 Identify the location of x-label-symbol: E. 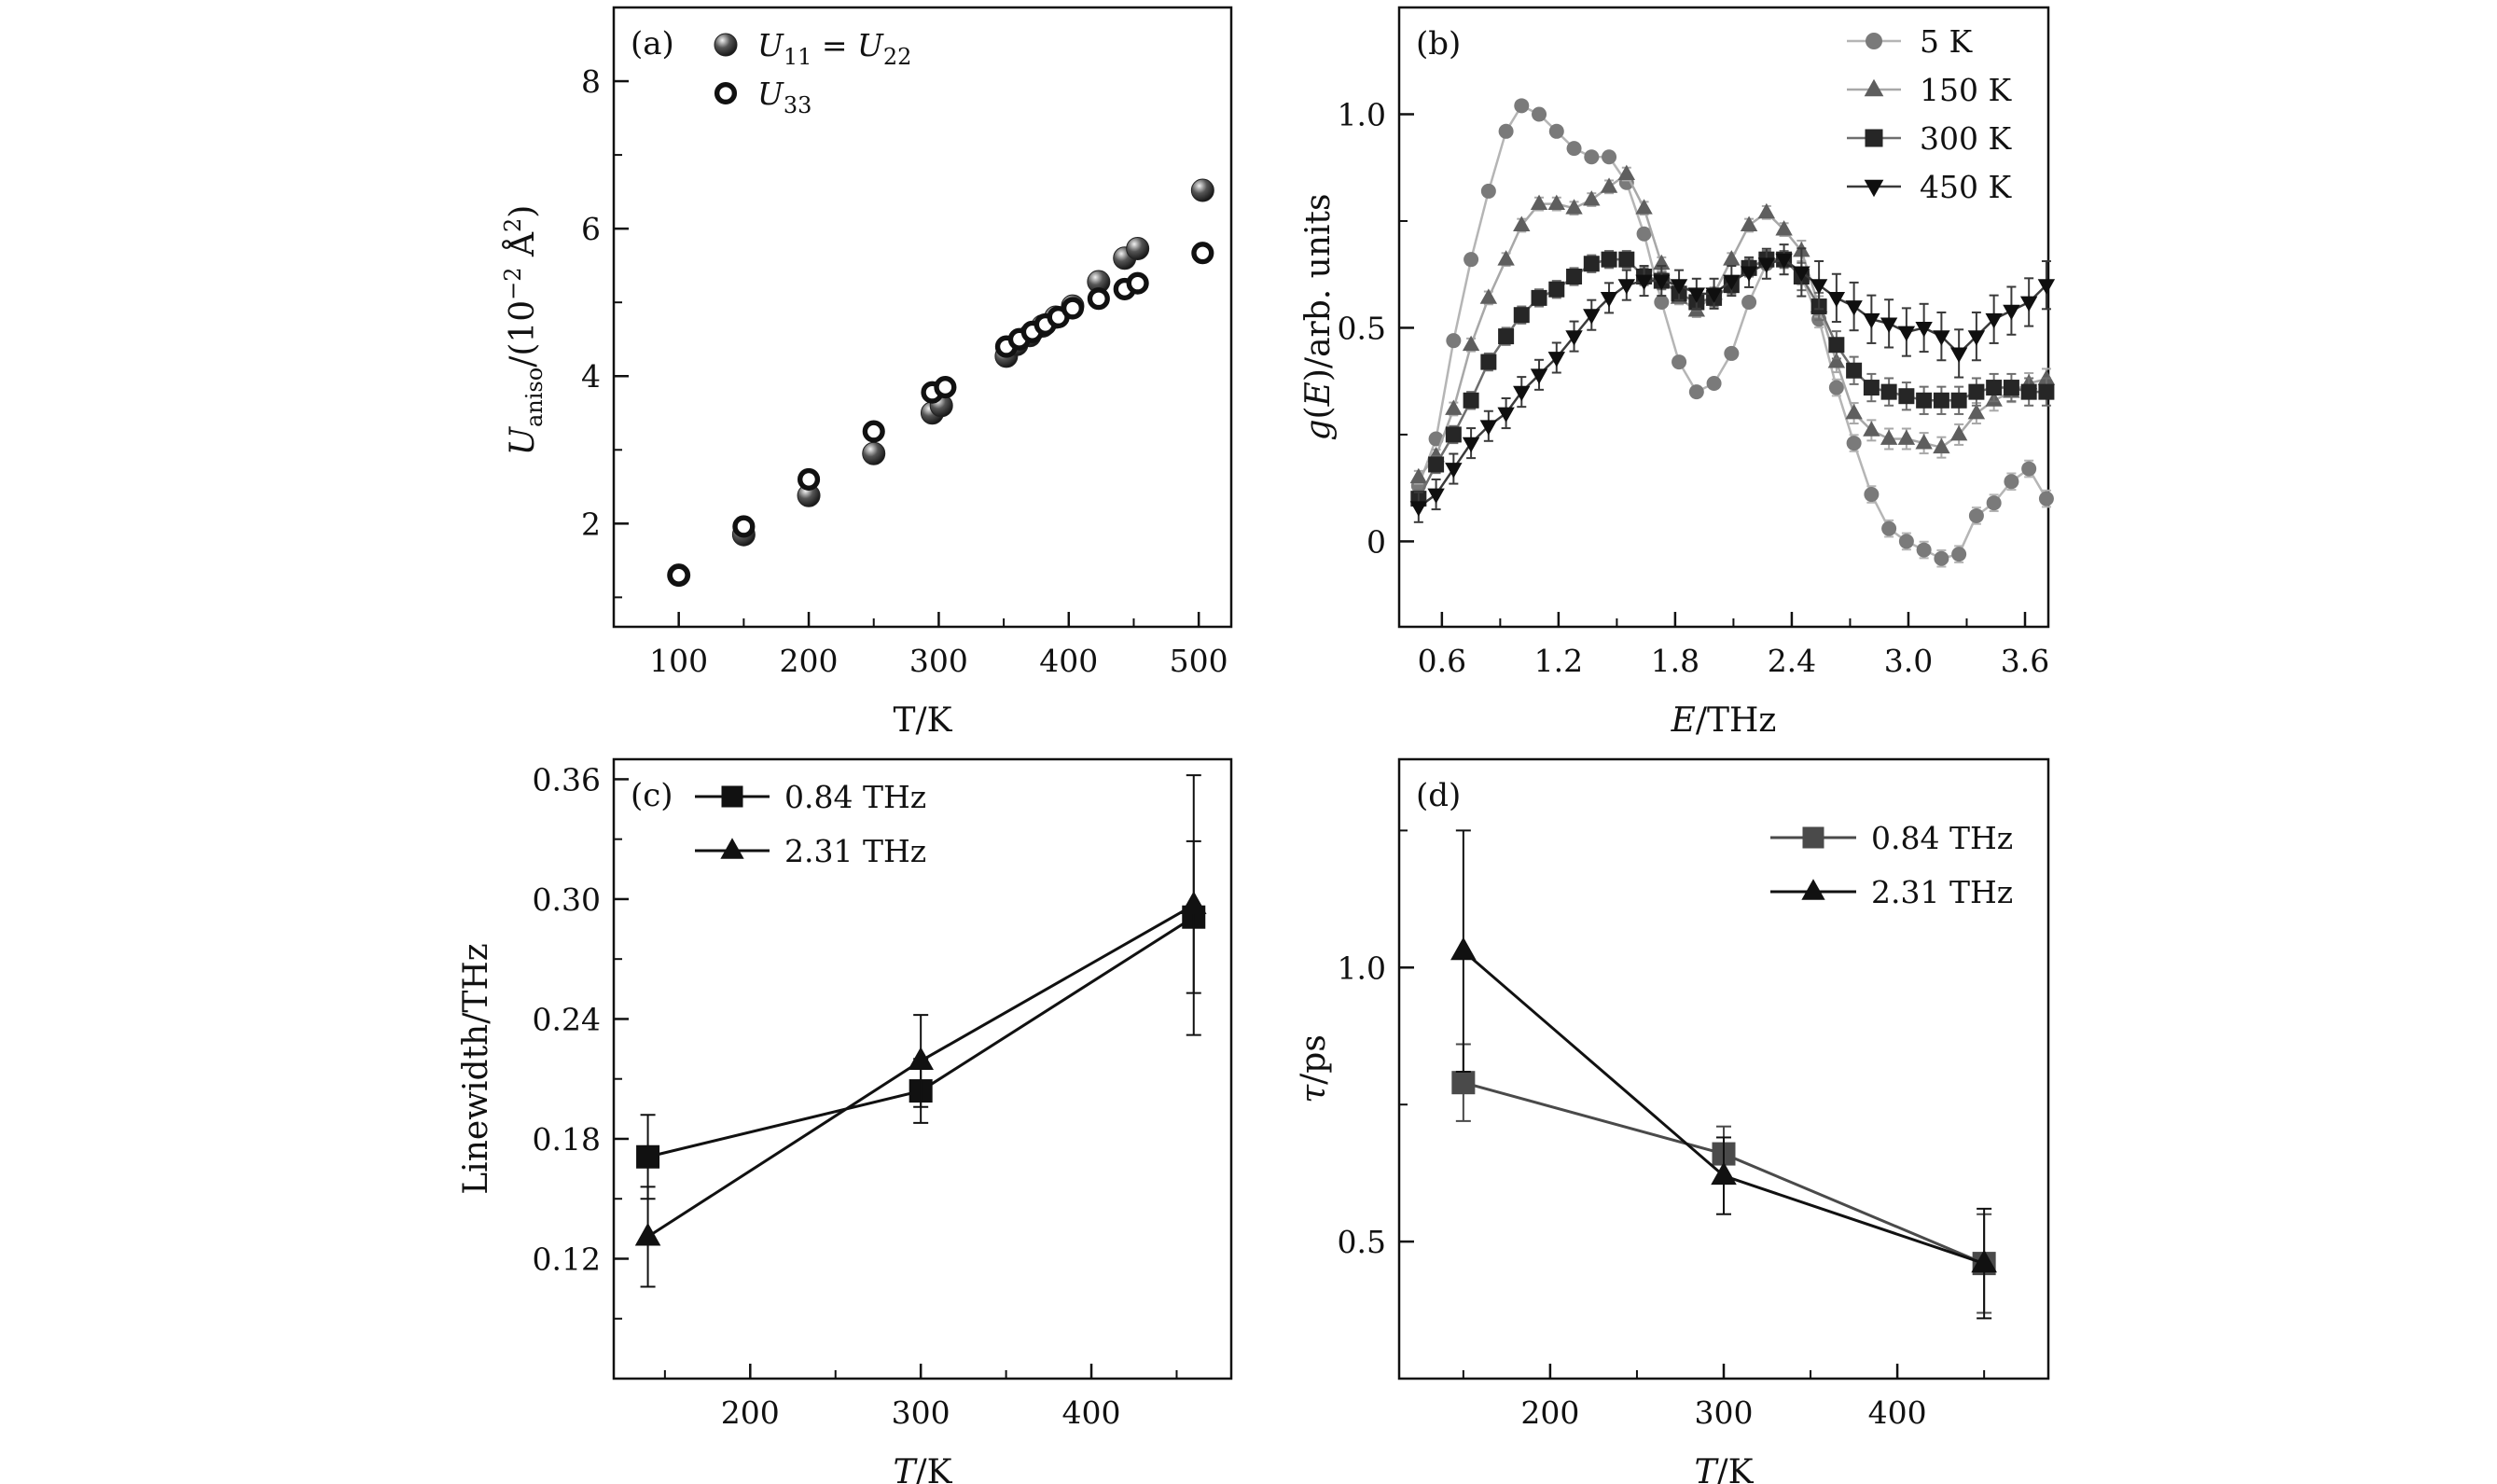
(1683, 720).